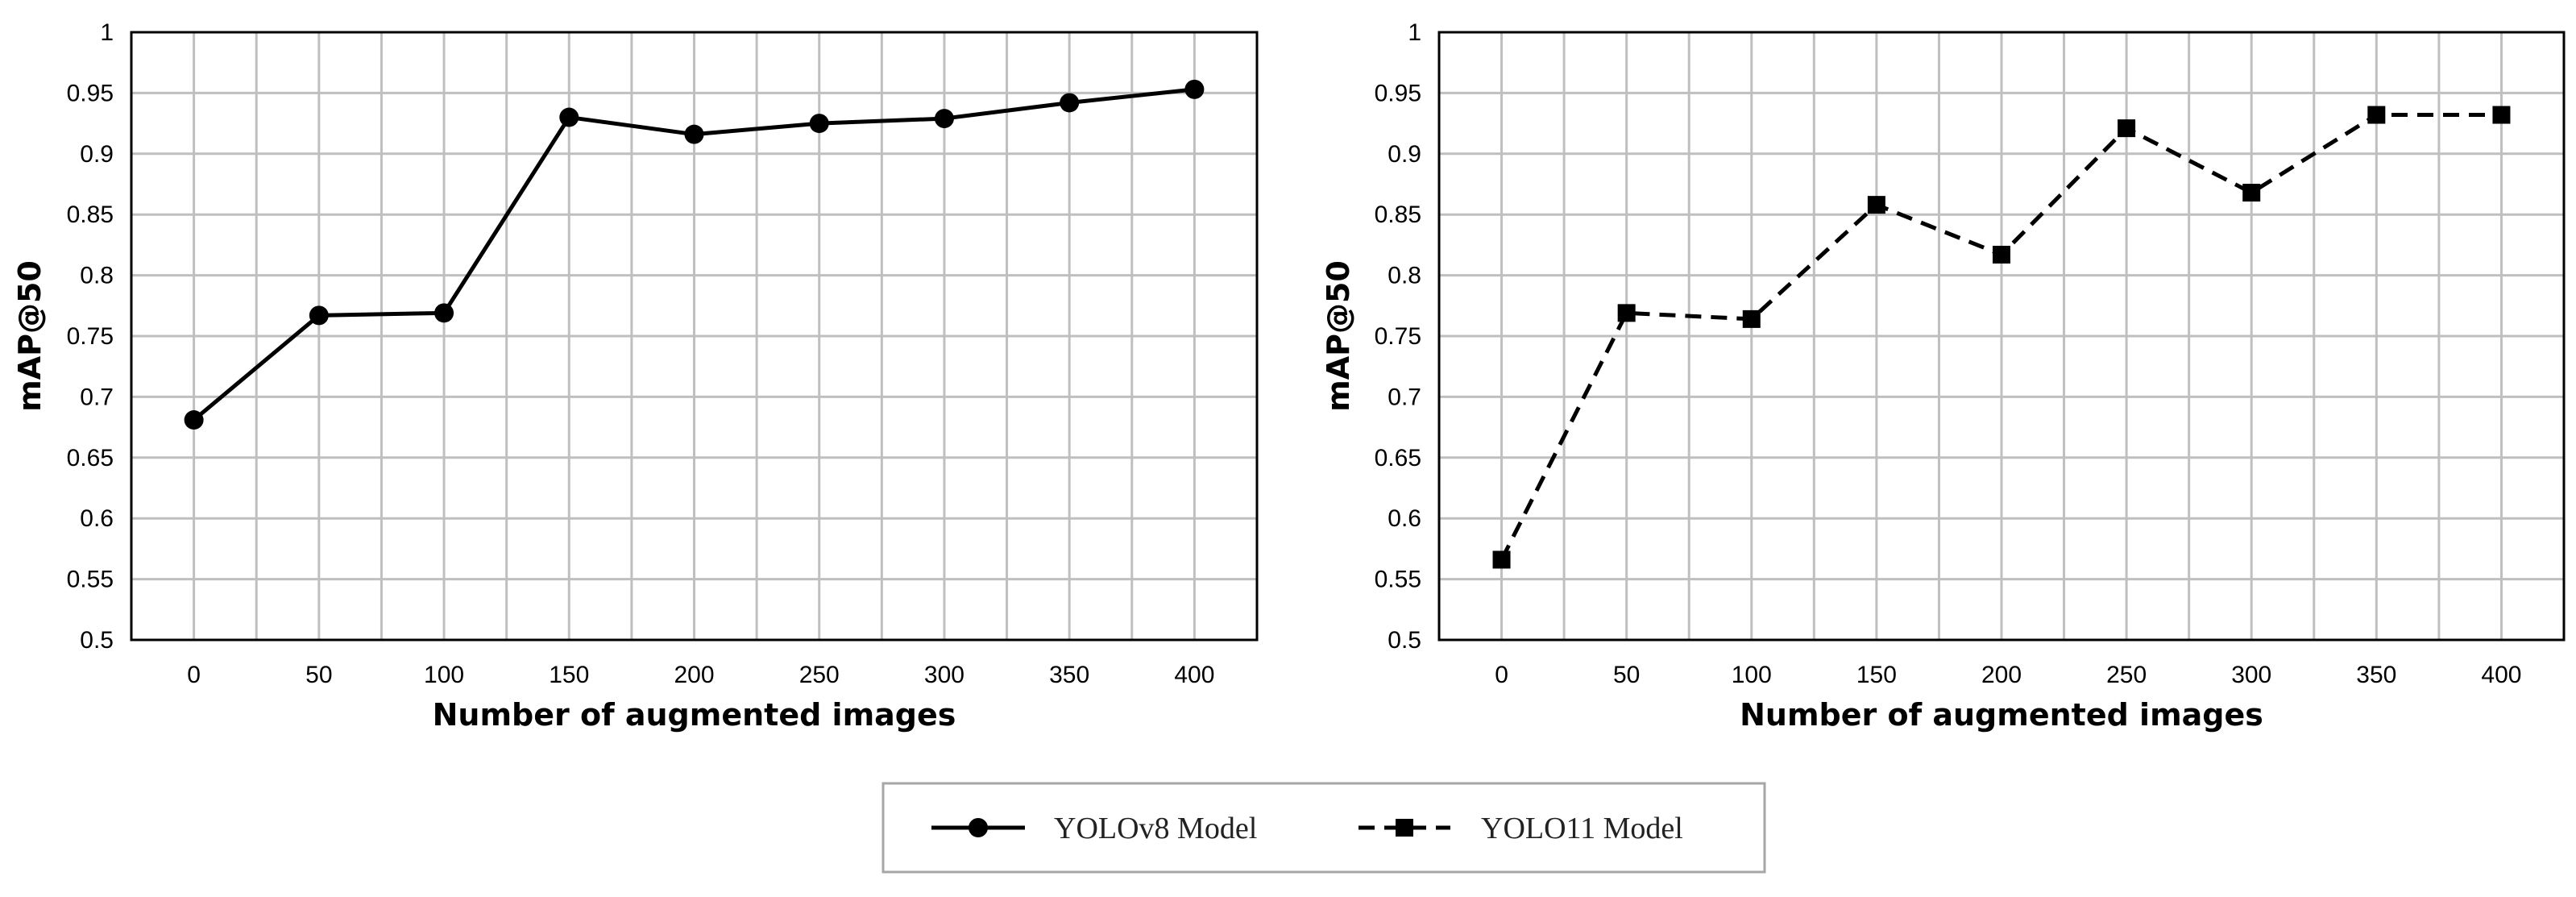 The height and width of the screenshot is (897, 2576). I want to click on legend: YOLOv8 Model YOLO11 Model, so click(1323, 828).